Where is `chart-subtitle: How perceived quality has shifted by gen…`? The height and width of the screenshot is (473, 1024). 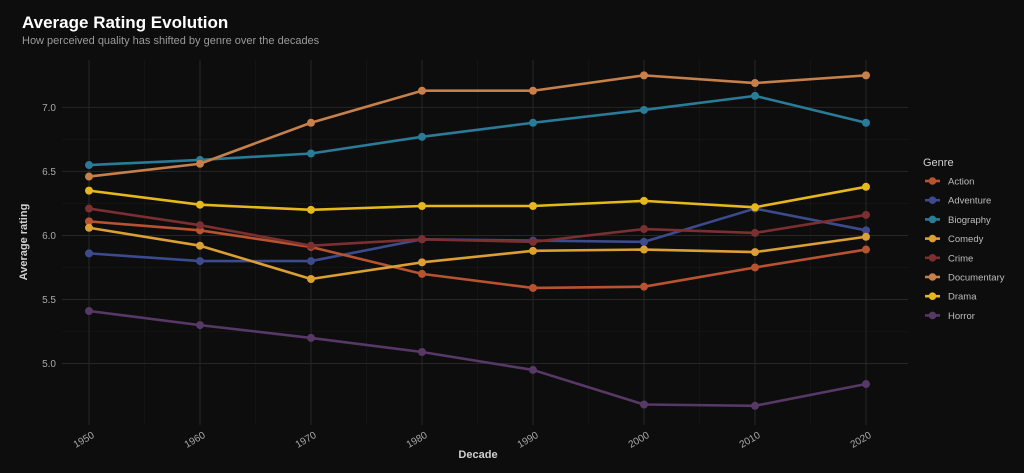 chart-subtitle: How perceived quality has shifted by gen… is located at coordinates (171, 41).